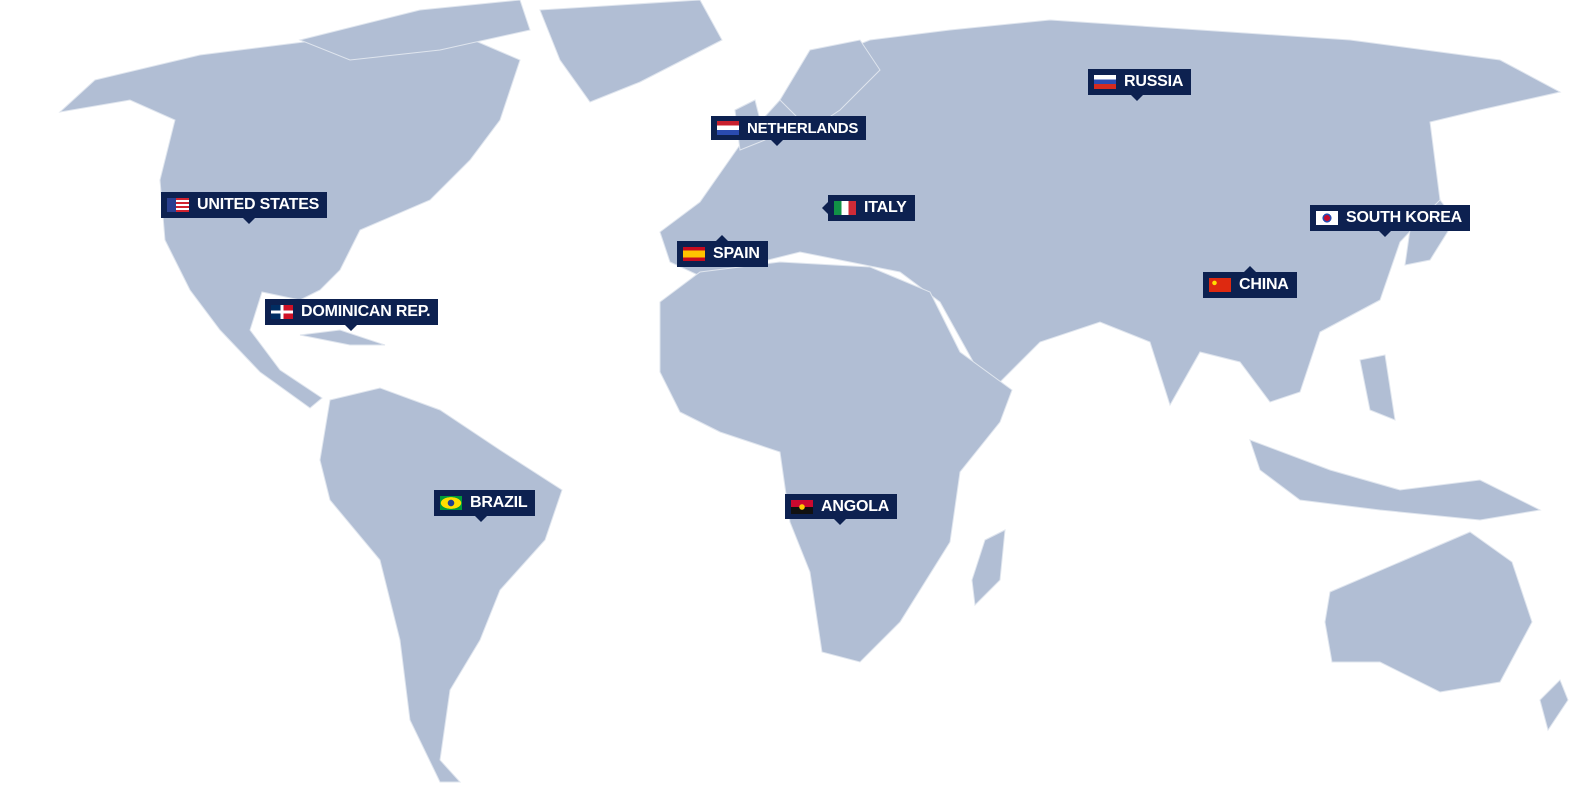 Image resolution: width=1588 pixels, height=796 pixels. I want to click on label-russia: RUSSIA, so click(1140, 85).